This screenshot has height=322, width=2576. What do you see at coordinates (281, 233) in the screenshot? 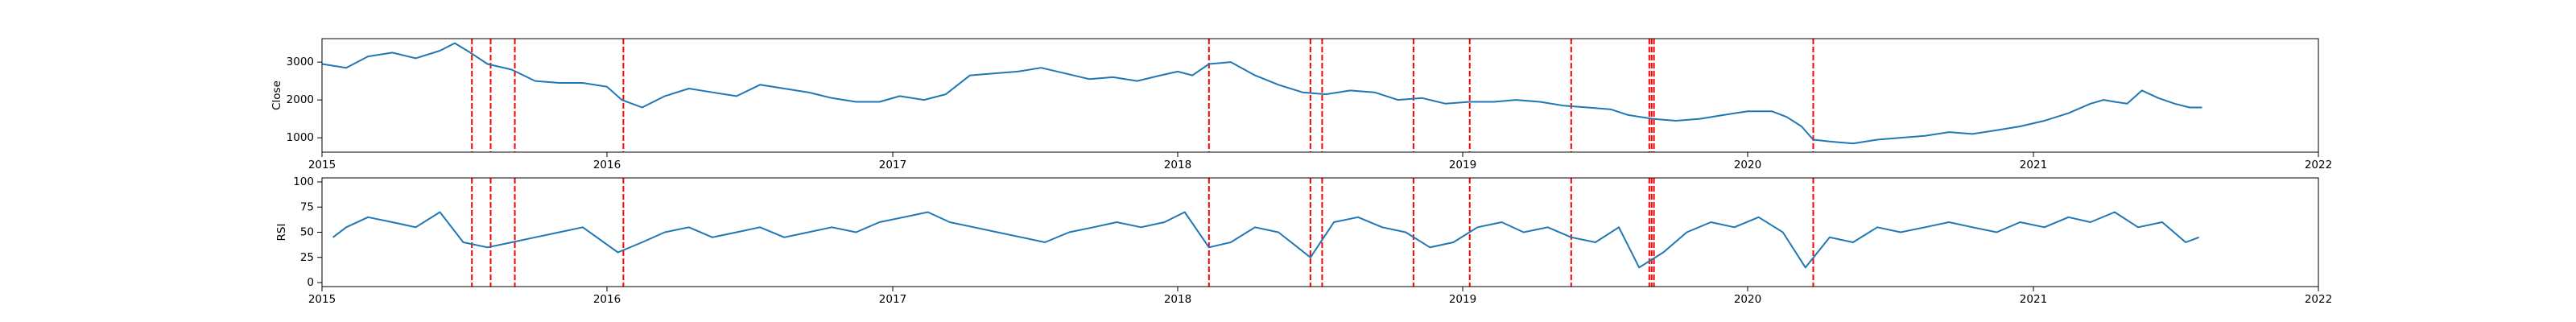
I see `rsi-y-axis-label: RSI` at bounding box center [281, 233].